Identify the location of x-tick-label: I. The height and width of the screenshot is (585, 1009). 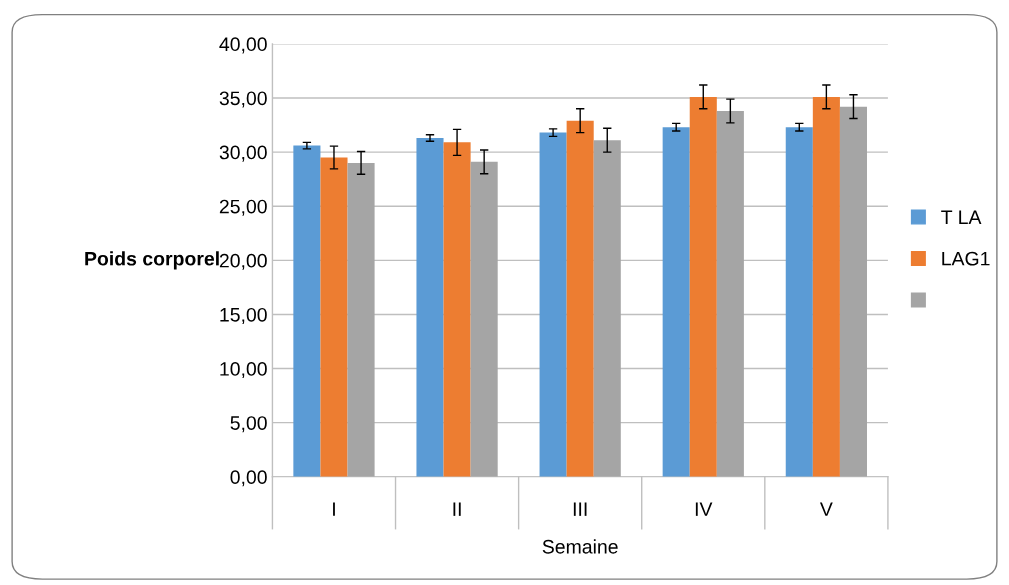
(334, 509).